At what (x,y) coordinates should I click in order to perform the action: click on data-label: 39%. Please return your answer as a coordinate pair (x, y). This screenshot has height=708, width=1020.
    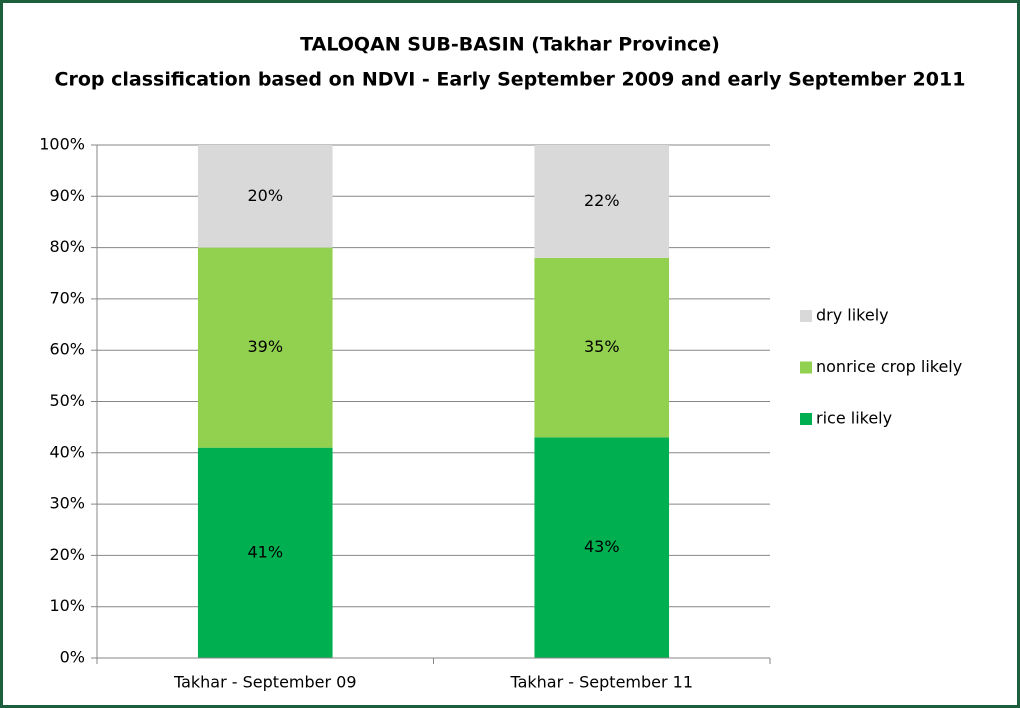
    Looking at the image, I should click on (265, 346).